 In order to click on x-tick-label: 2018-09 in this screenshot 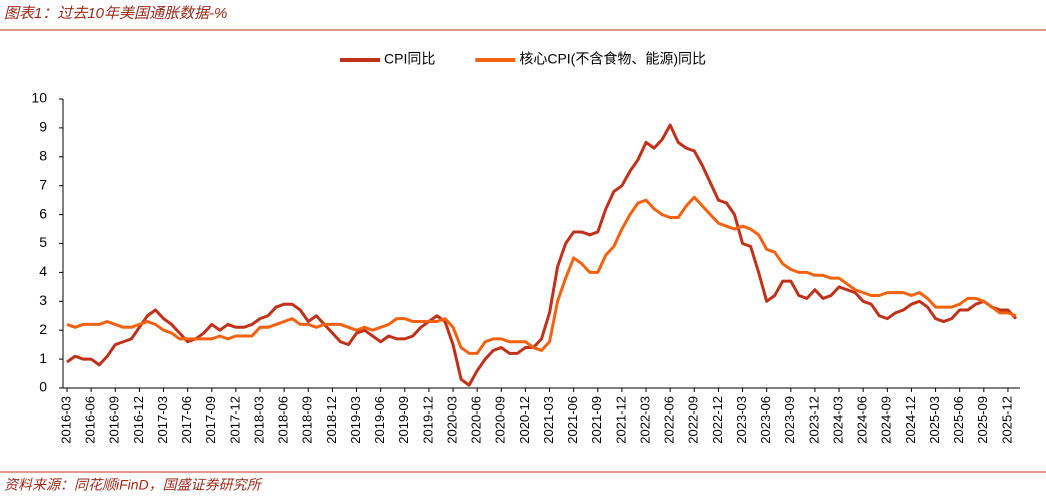, I will do `click(307, 420)`.